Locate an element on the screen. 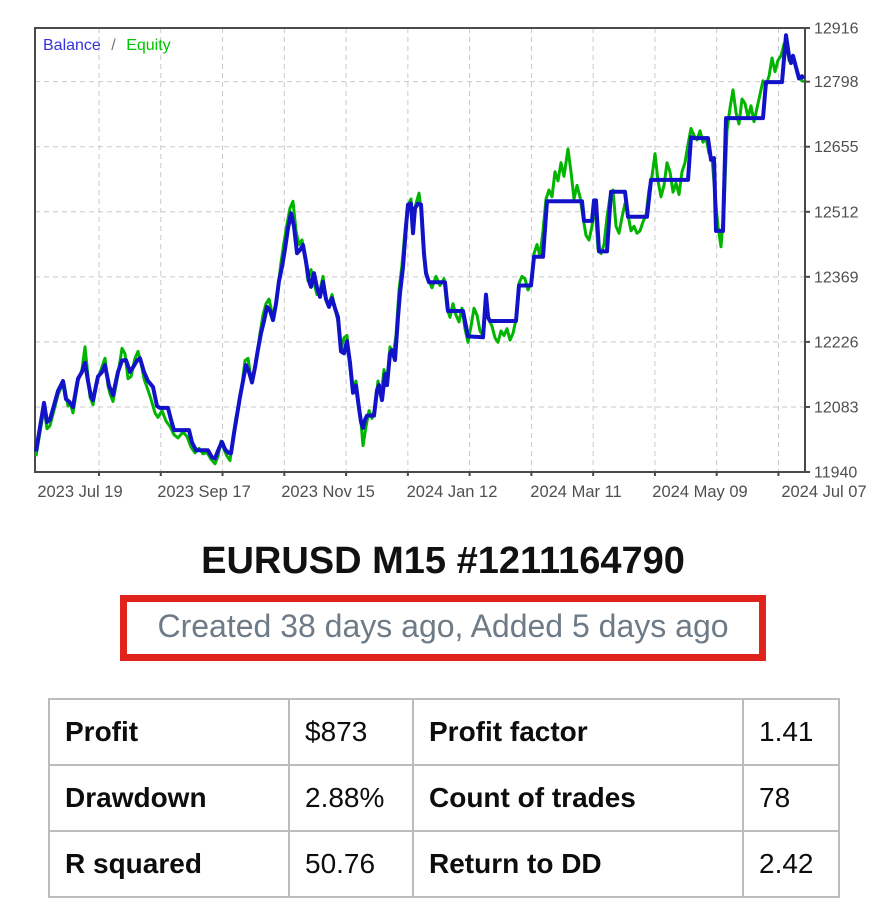 The width and height of the screenshot is (886, 904). created-added-text: Created 38 days ago, Added 5 days ago is located at coordinates (443, 626).